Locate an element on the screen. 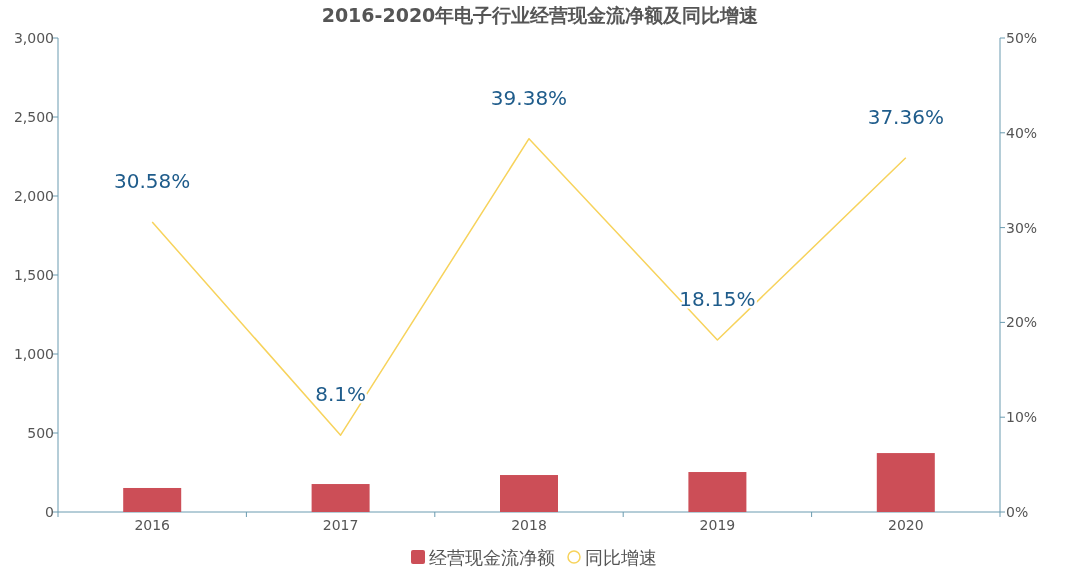 This screenshot has width=1080, height=571. y-tick-label: 500 is located at coordinates (40, 433).